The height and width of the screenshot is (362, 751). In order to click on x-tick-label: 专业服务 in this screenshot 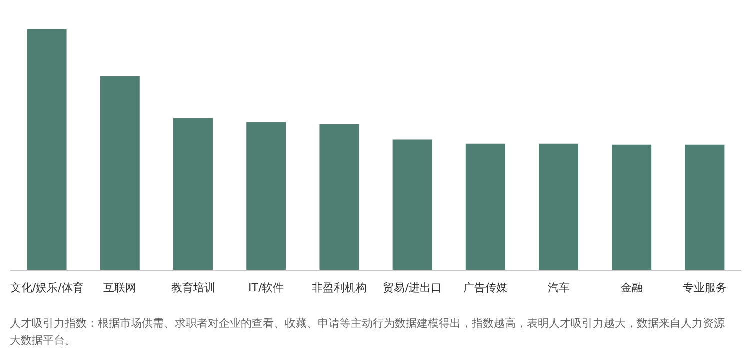, I will do `click(704, 288)`.